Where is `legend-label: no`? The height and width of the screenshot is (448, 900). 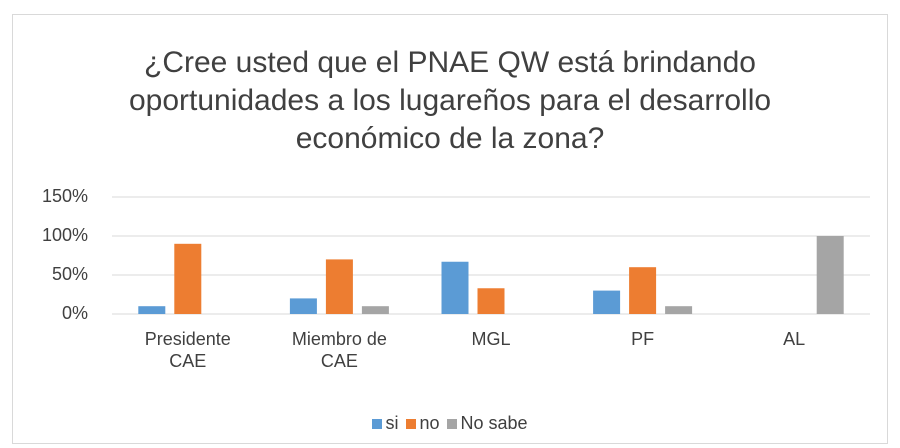 legend-label: no is located at coordinates (429, 423).